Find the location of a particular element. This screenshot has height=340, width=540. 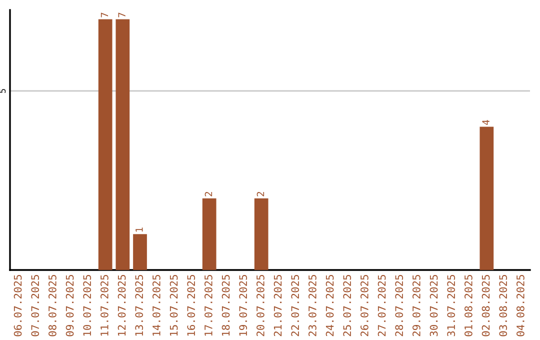

x-tick-label: 04.08.2025 is located at coordinates (520, 305).